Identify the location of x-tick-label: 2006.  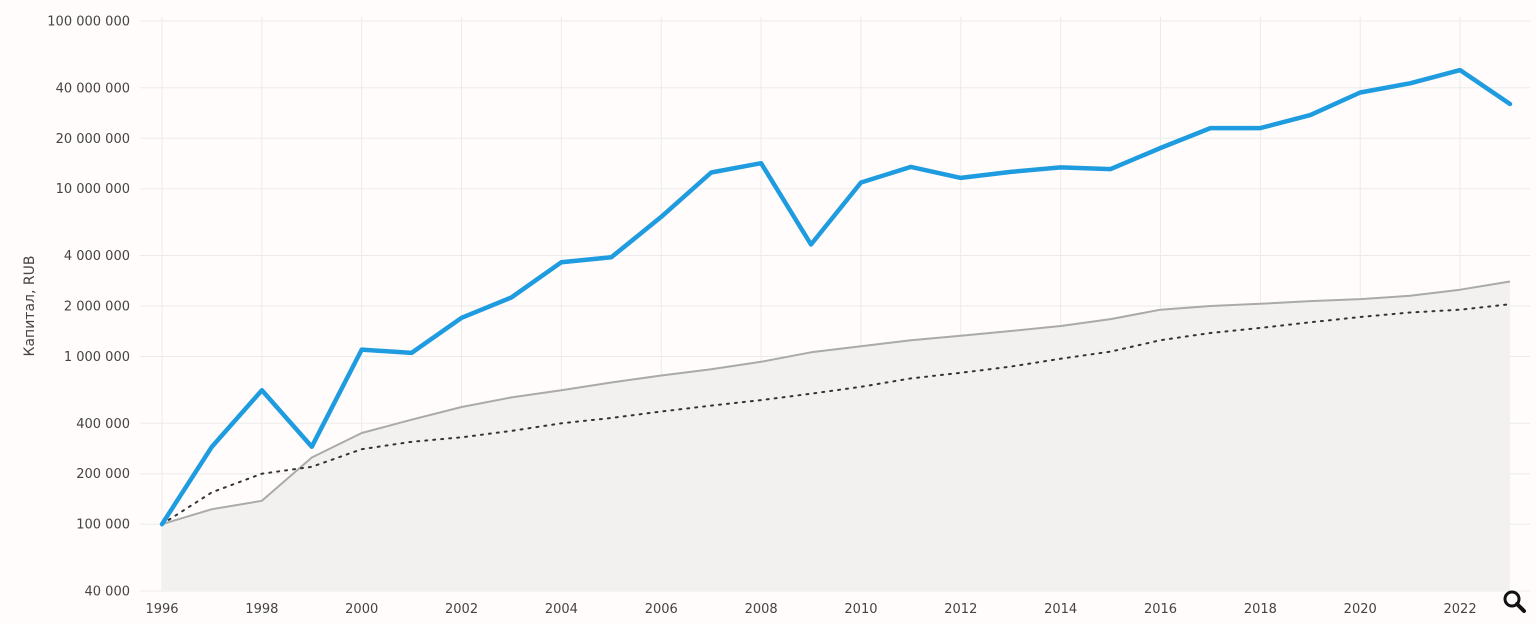
(661, 609).